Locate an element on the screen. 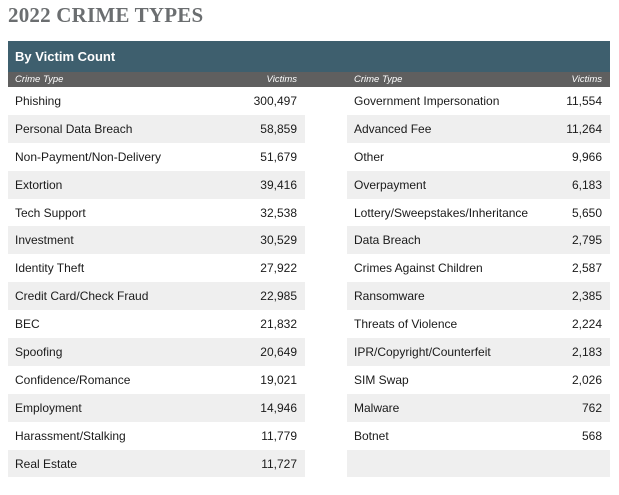 The height and width of the screenshot is (495, 619). victims-cell: 2,385 is located at coordinates (586, 296).